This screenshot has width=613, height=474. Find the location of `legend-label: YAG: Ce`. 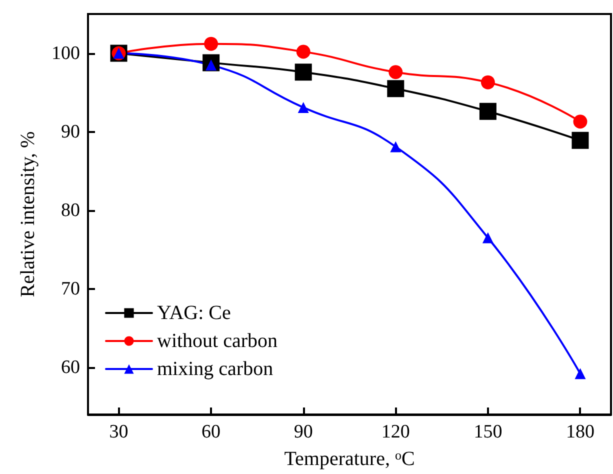

legend-label: YAG: Ce is located at coordinates (194, 313).